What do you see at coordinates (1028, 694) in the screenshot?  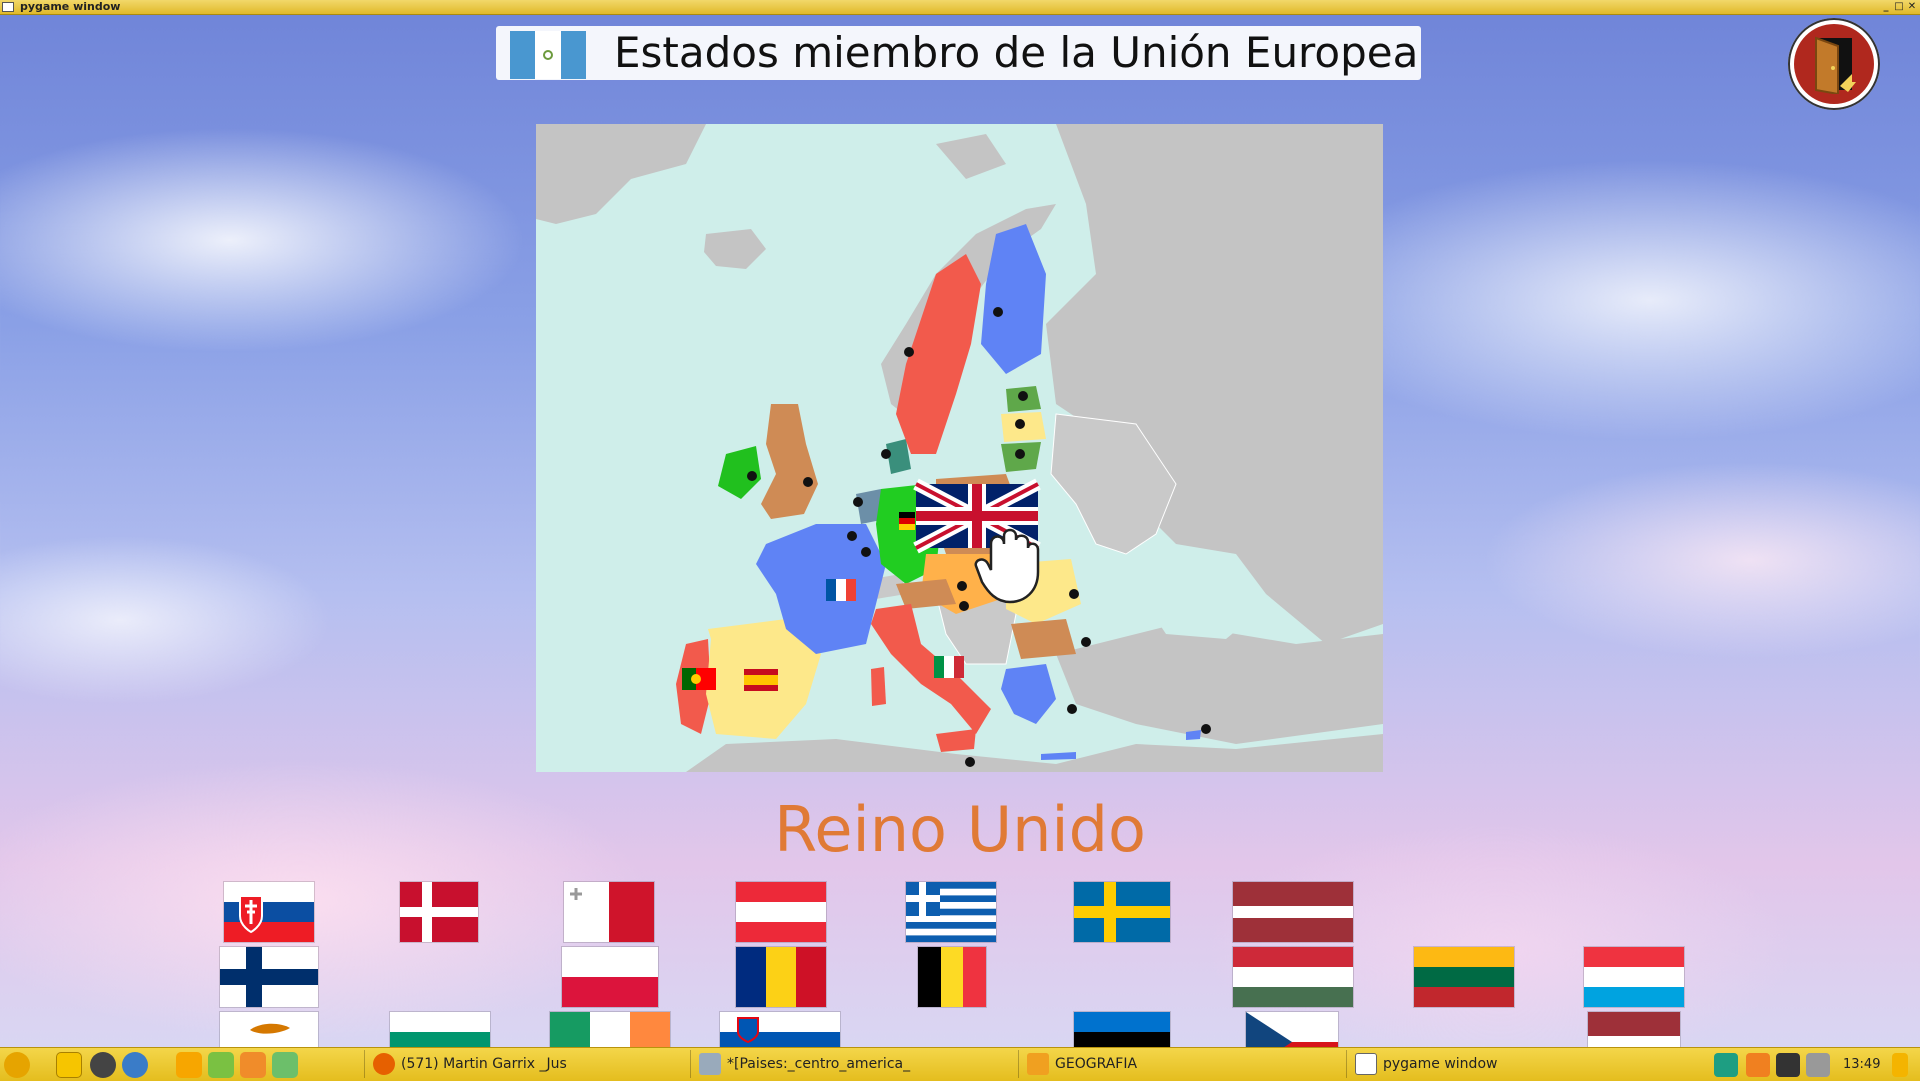 I see `country-greece` at bounding box center [1028, 694].